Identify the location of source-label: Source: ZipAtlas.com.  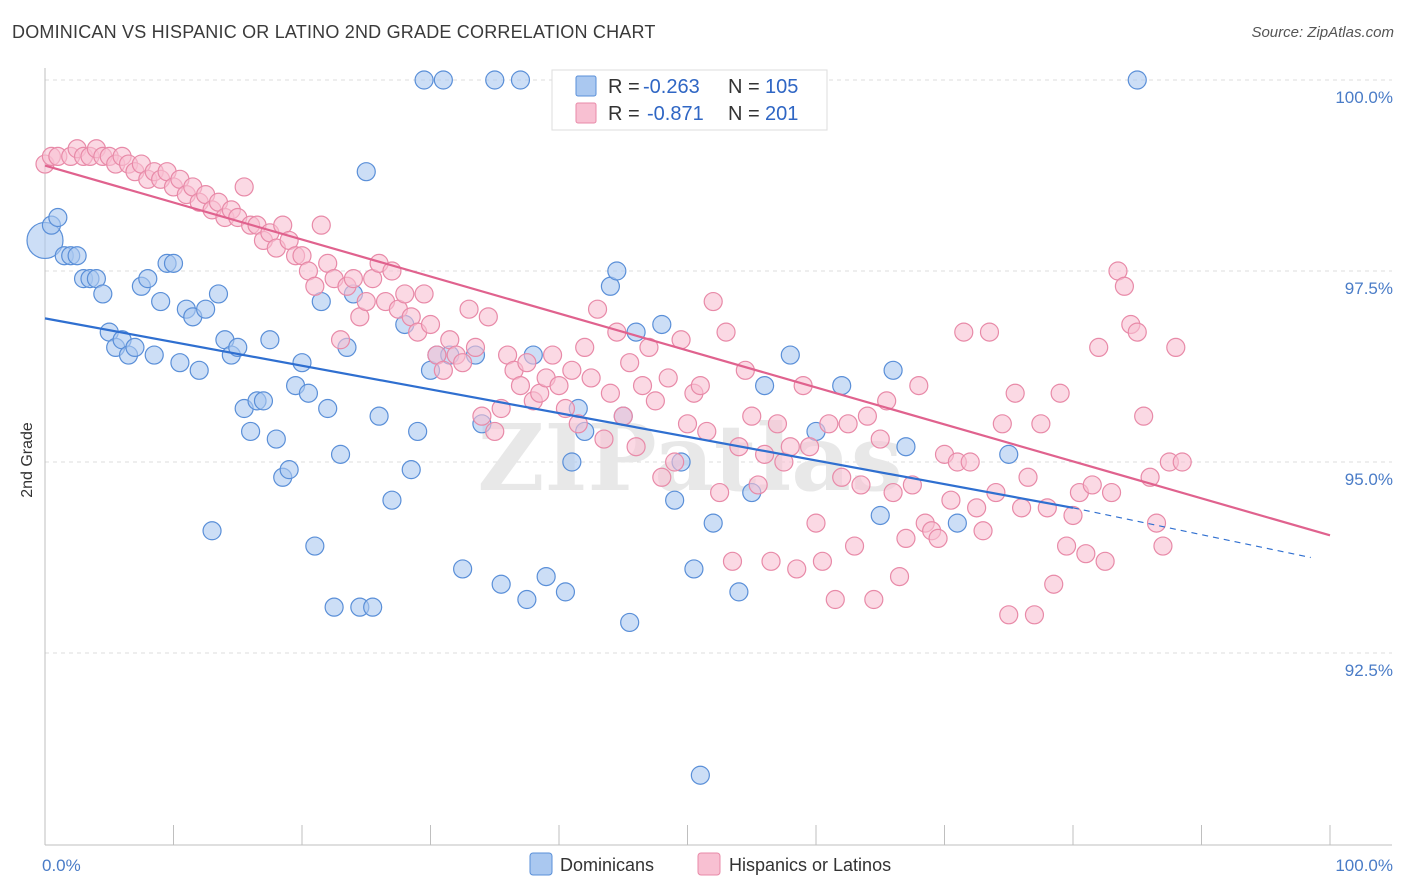
(1322, 32).